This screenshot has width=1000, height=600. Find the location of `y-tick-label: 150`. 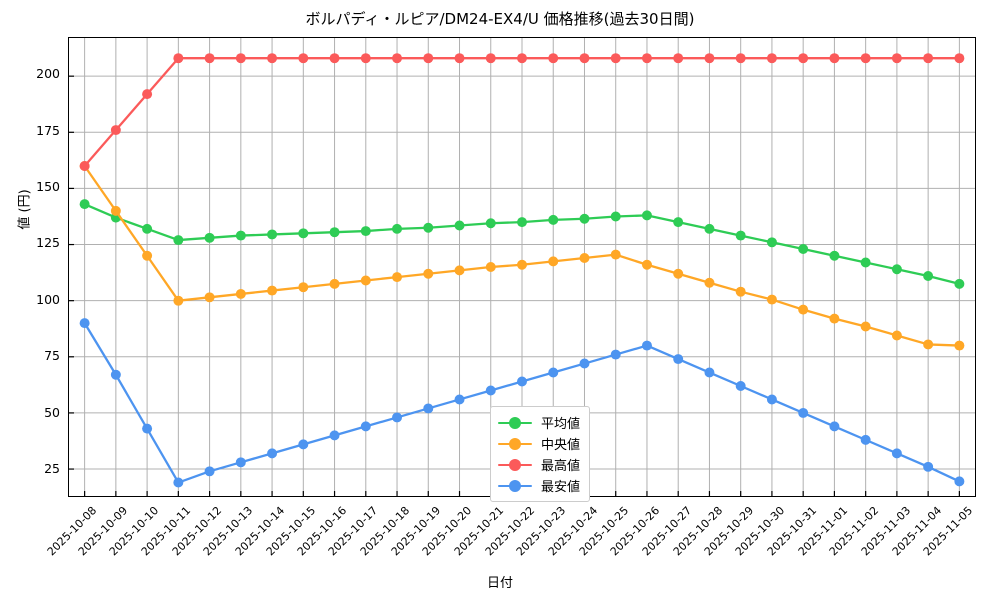

y-tick-label: 150 is located at coordinates (48, 187).